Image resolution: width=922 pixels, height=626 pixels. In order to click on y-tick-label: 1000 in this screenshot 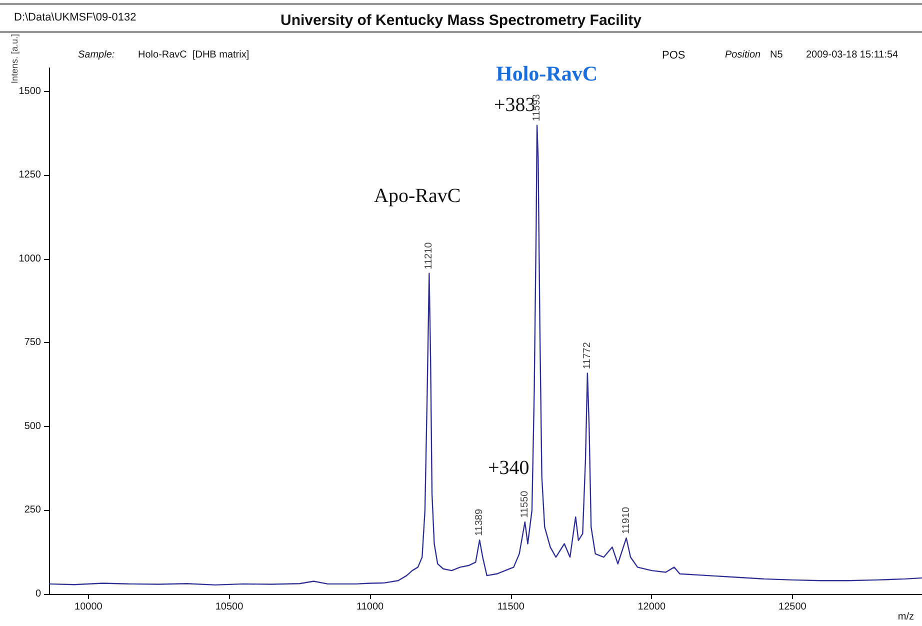, I will do `click(30, 258)`.